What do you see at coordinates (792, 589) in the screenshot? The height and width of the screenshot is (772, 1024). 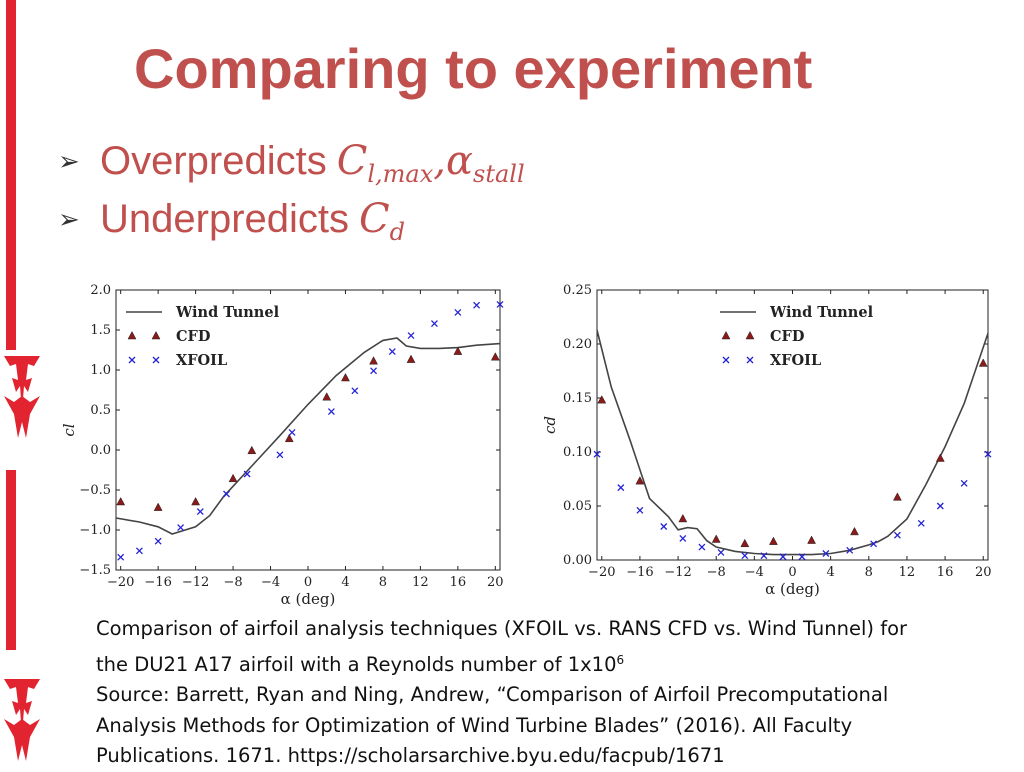 I see `cd-xlabel: α (deg)` at bounding box center [792, 589].